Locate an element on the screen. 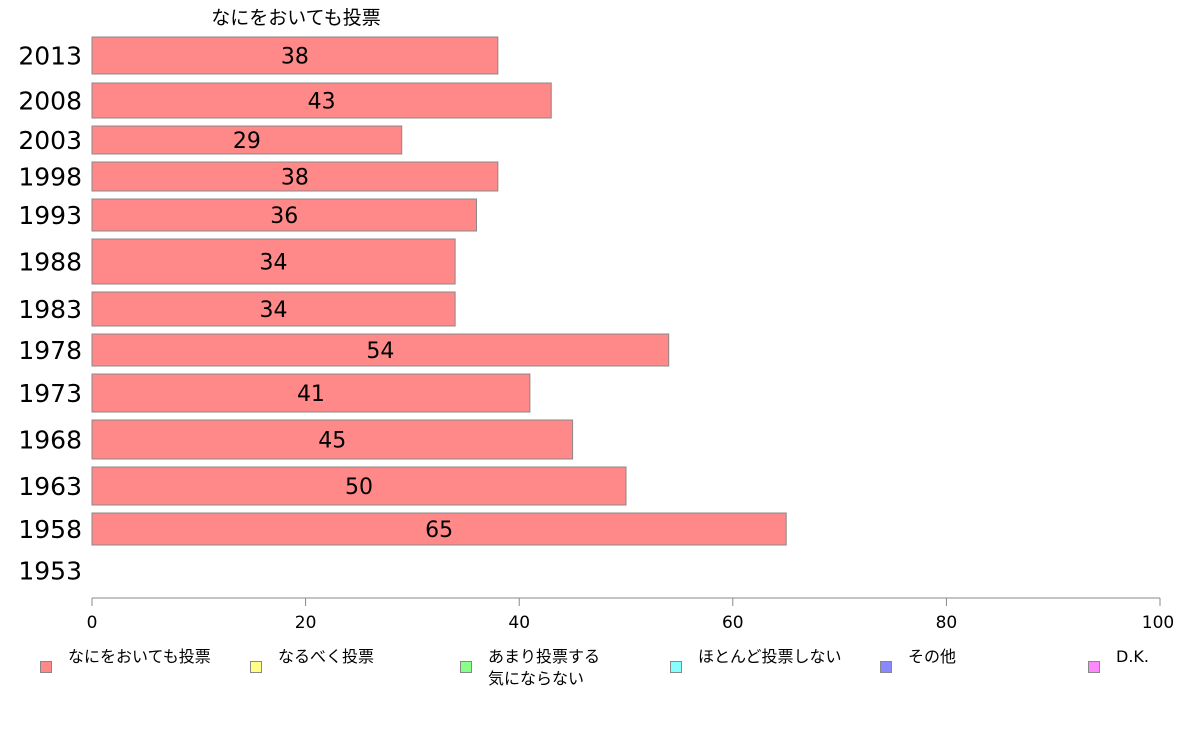 The height and width of the screenshot is (736, 1188). category-label: 1958 is located at coordinates (50, 529).